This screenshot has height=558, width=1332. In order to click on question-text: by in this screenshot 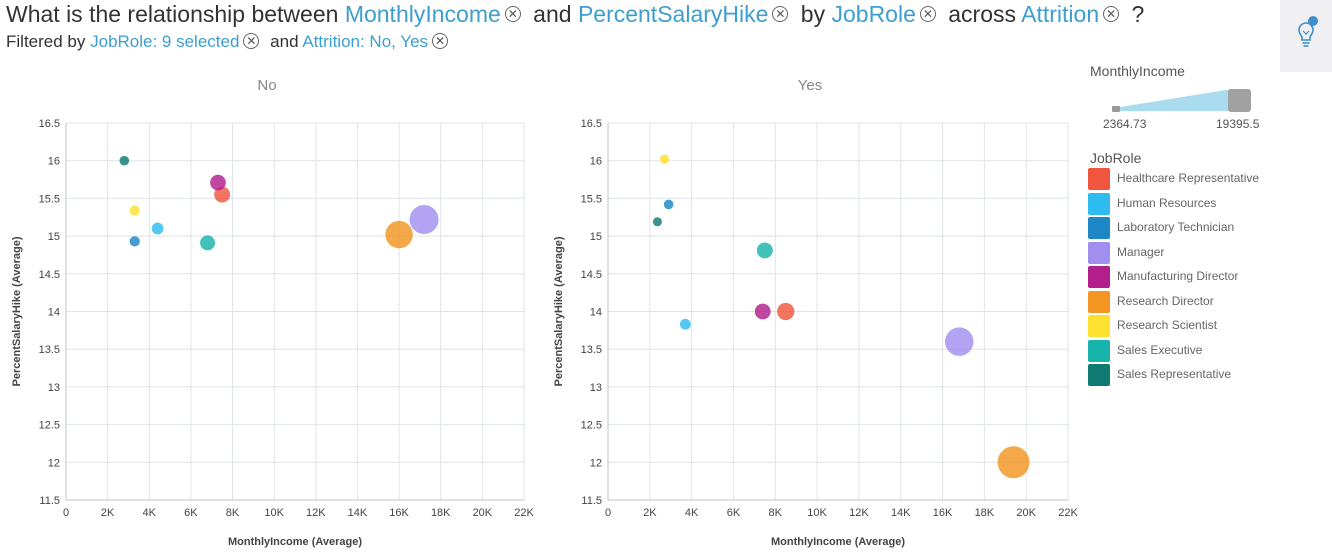, I will do `click(813, 14)`.